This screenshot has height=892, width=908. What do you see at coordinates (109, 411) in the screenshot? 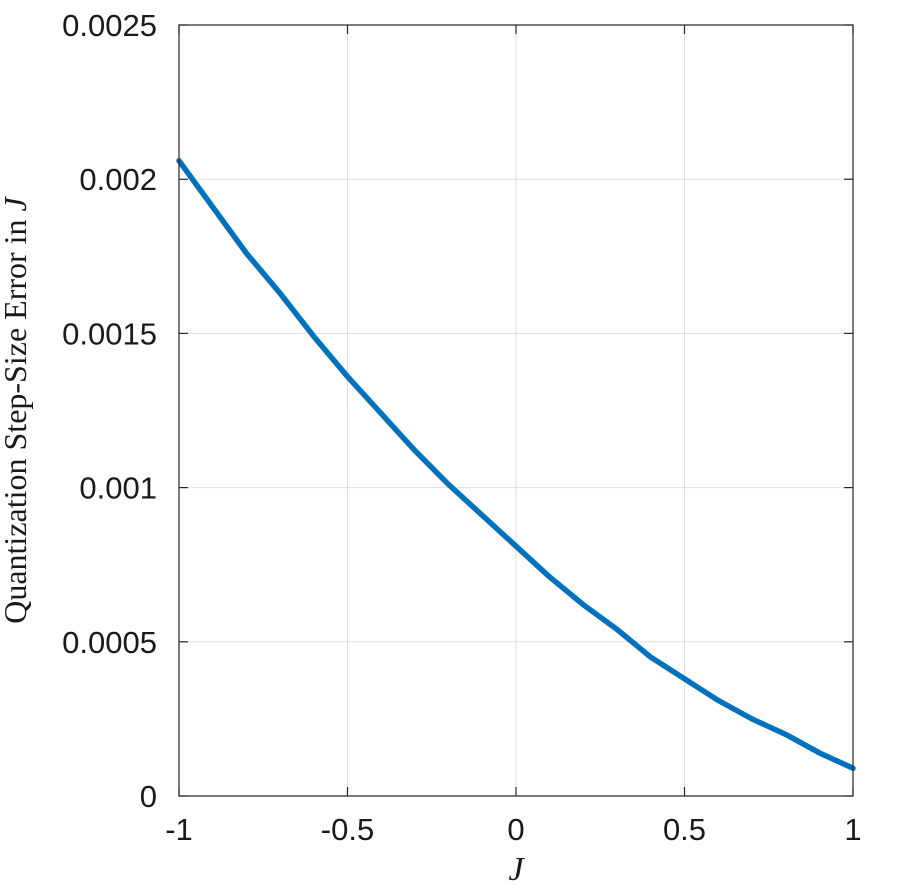
I see `y-tick-labels: 0 0.0005 0.001 0.0015 0.002 0.0025` at bounding box center [109, 411].